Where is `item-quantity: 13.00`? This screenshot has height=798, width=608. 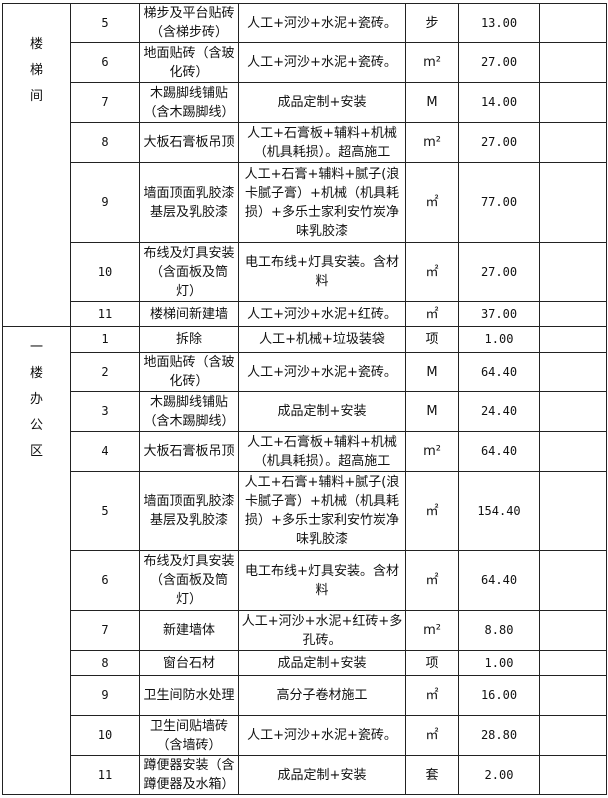 item-quantity: 13.00 is located at coordinates (499, 23).